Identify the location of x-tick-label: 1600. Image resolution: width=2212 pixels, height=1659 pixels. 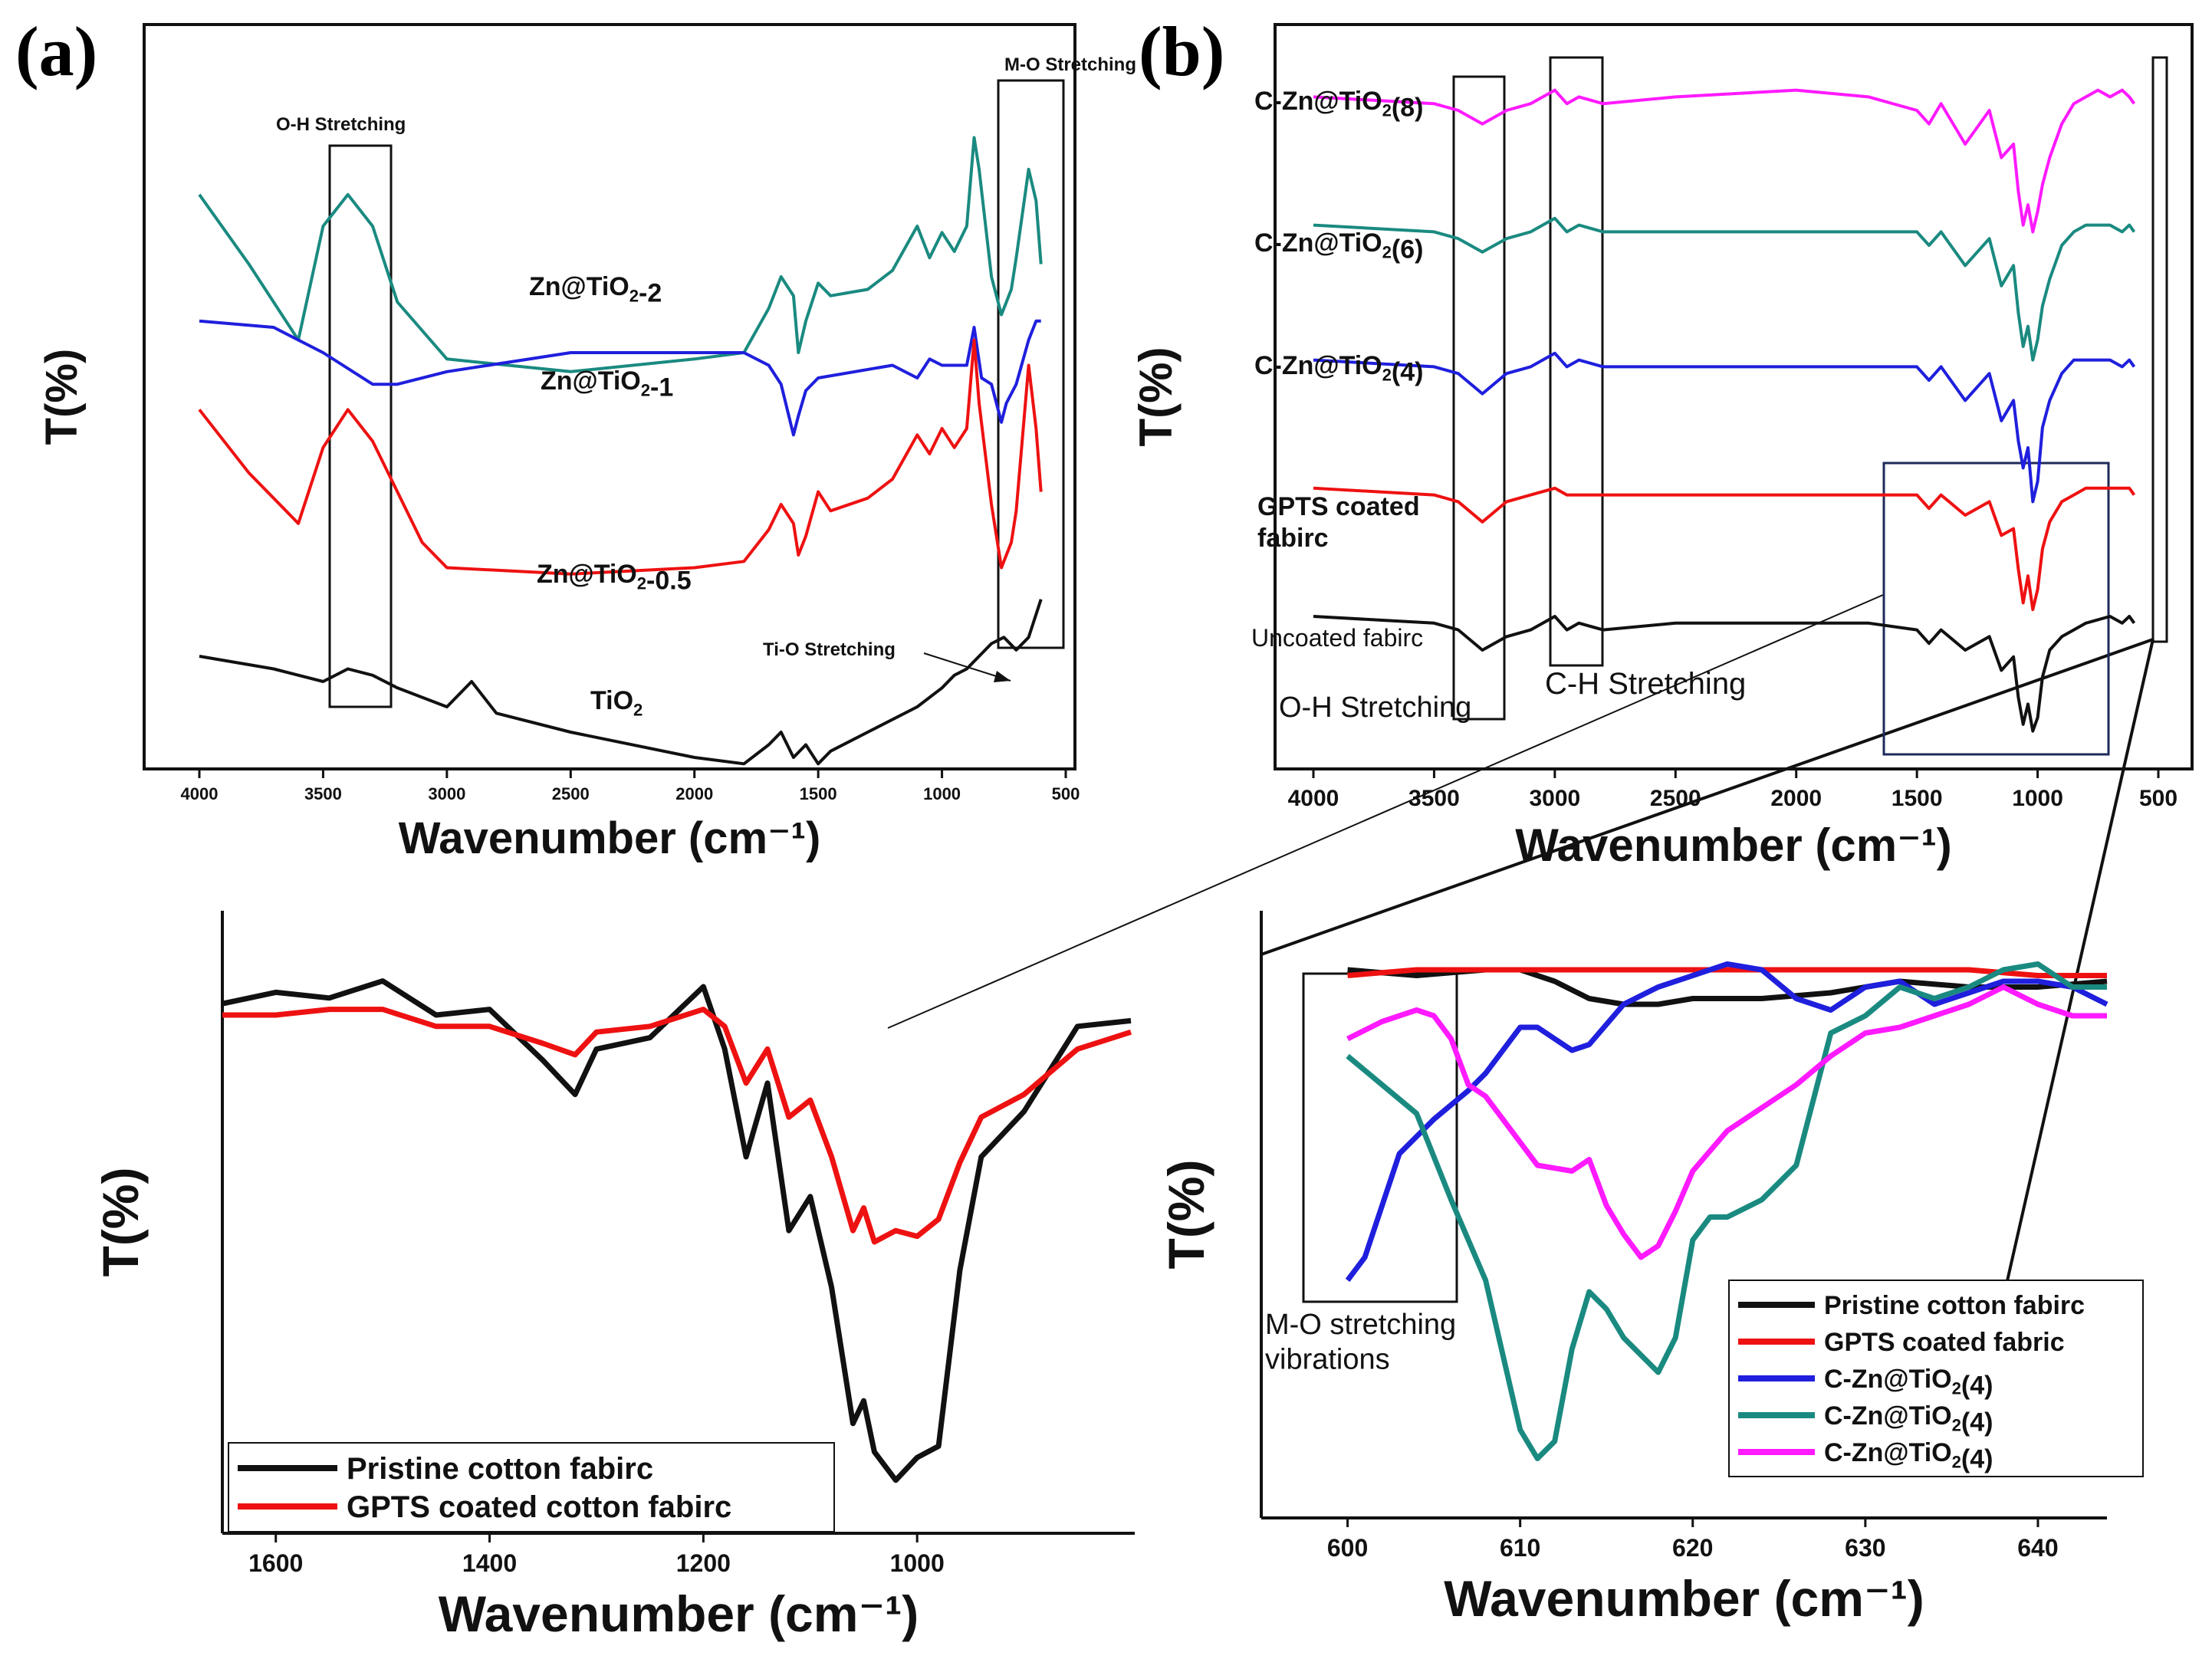
(275, 1563).